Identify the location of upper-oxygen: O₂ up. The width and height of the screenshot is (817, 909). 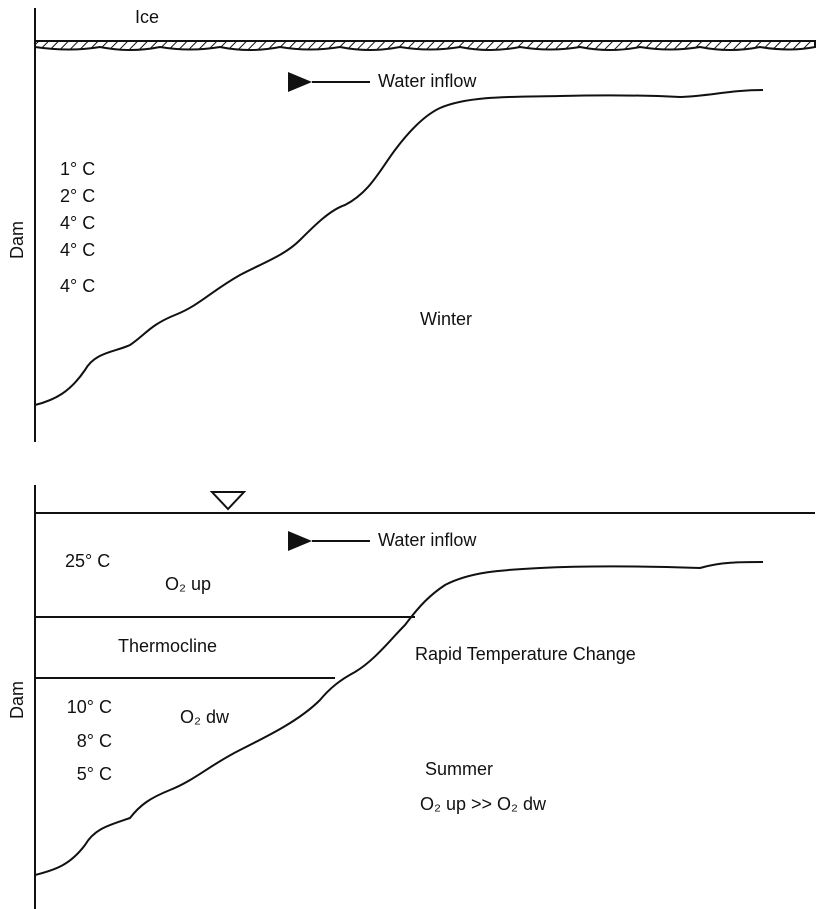
(188, 584).